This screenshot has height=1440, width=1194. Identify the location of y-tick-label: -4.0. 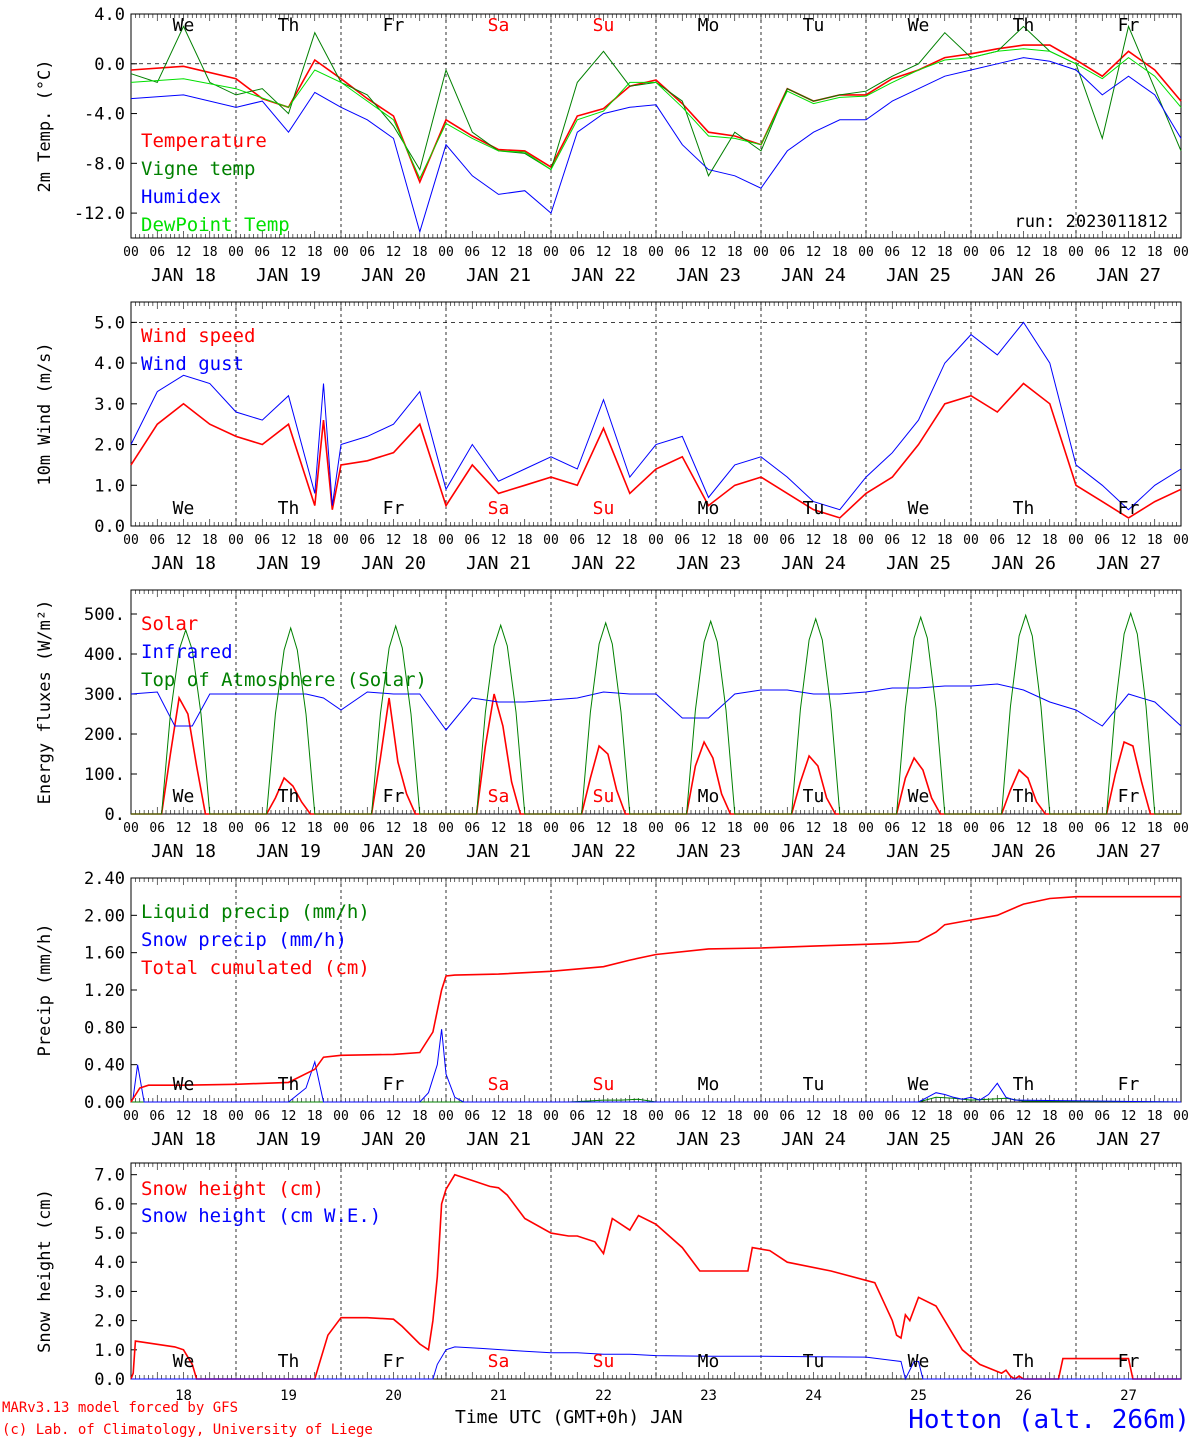
(104, 115).